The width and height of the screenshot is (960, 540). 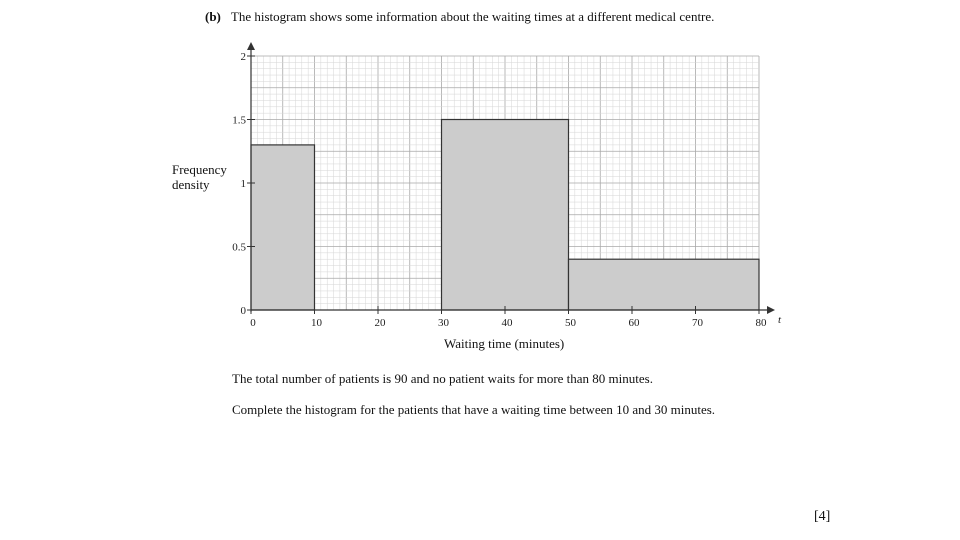 I want to click on x-tick-label: 80, so click(x=762, y=323).